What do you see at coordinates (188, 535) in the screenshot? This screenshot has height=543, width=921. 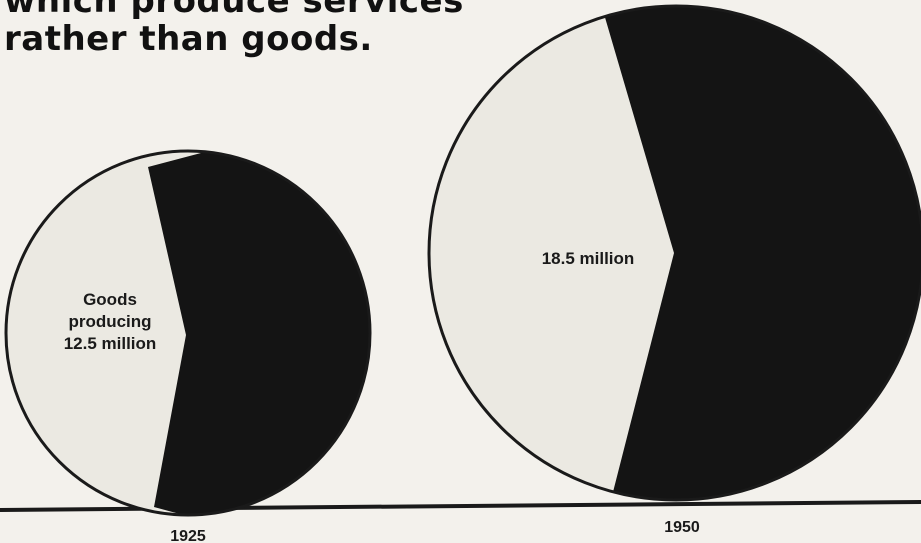 I see `pie-1925-year-label: 1925` at bounding box center [188, 535].